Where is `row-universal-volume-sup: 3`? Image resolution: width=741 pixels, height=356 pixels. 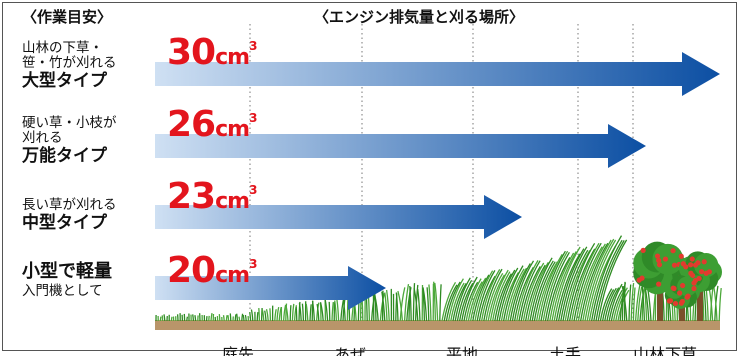
row-universal-volume-sup: 3 is located at coordinates (253, 118).